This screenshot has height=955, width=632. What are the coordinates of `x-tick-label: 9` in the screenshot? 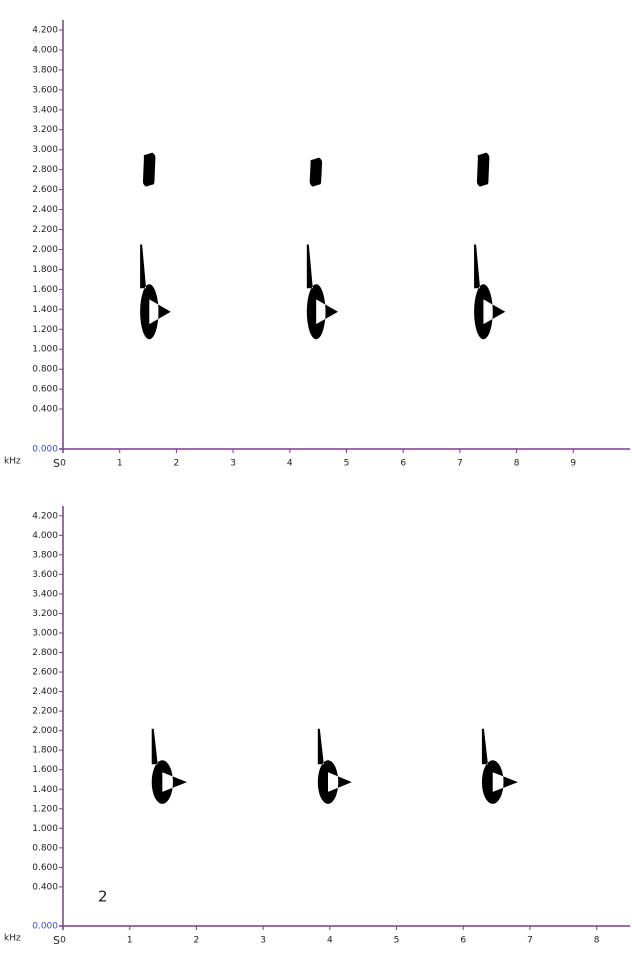 It's located at (573, 464).